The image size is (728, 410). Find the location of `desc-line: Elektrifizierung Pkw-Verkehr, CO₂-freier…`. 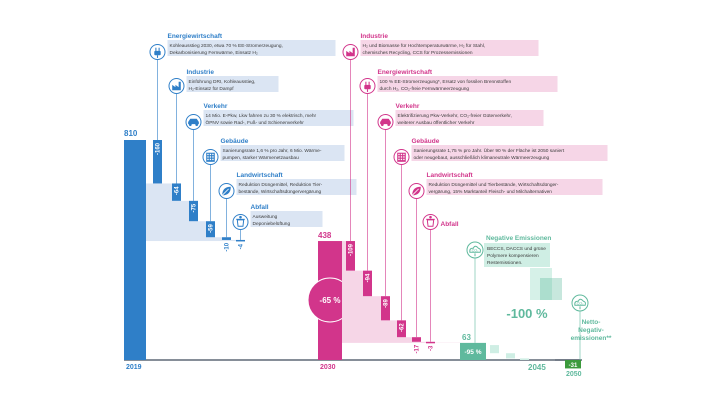

desc-line: Elektrifizierung Pkw-Verkehr, CO₂-freier… is located at coordinates (455, 116).